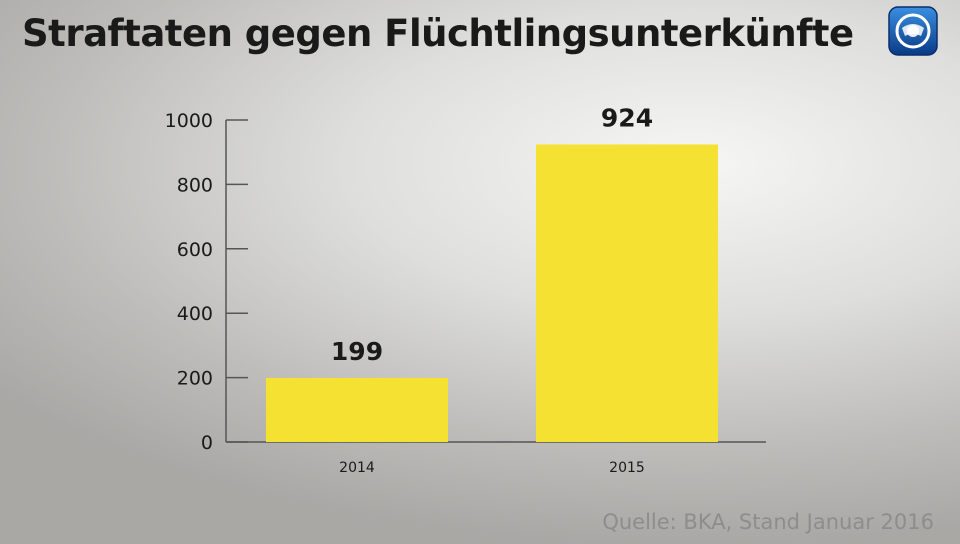 The height and width of the screenshot is (544, 960). I want to click on bar-2014, so click(357, 409).